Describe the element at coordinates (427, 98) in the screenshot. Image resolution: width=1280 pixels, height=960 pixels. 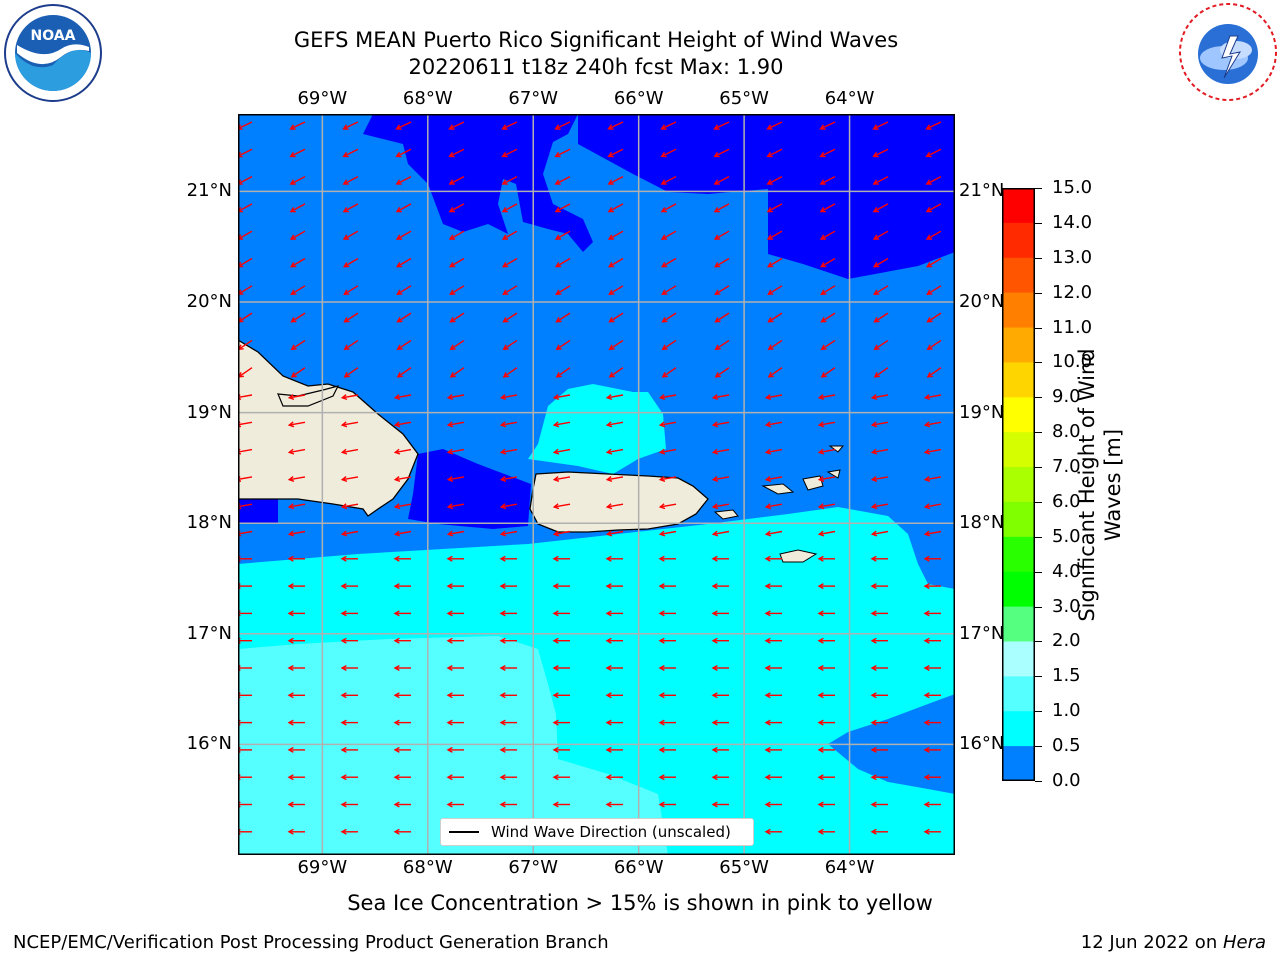
I see `lon-tick-top: 68°W` at that location.